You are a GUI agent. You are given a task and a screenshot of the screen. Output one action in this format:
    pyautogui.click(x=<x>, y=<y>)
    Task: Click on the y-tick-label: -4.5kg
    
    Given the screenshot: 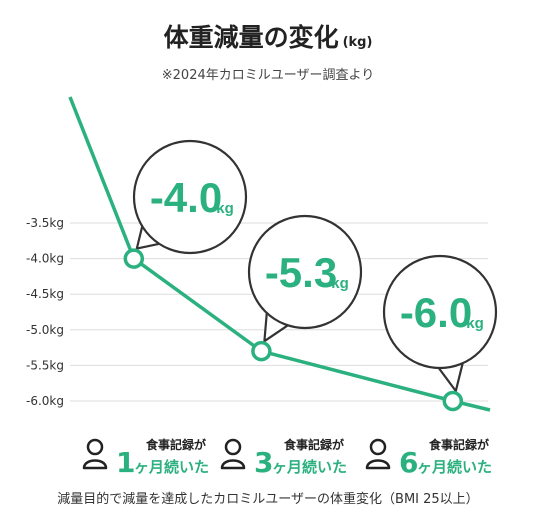 What is the action you would take?
    pyautogui.click(x=45, y=294)
    